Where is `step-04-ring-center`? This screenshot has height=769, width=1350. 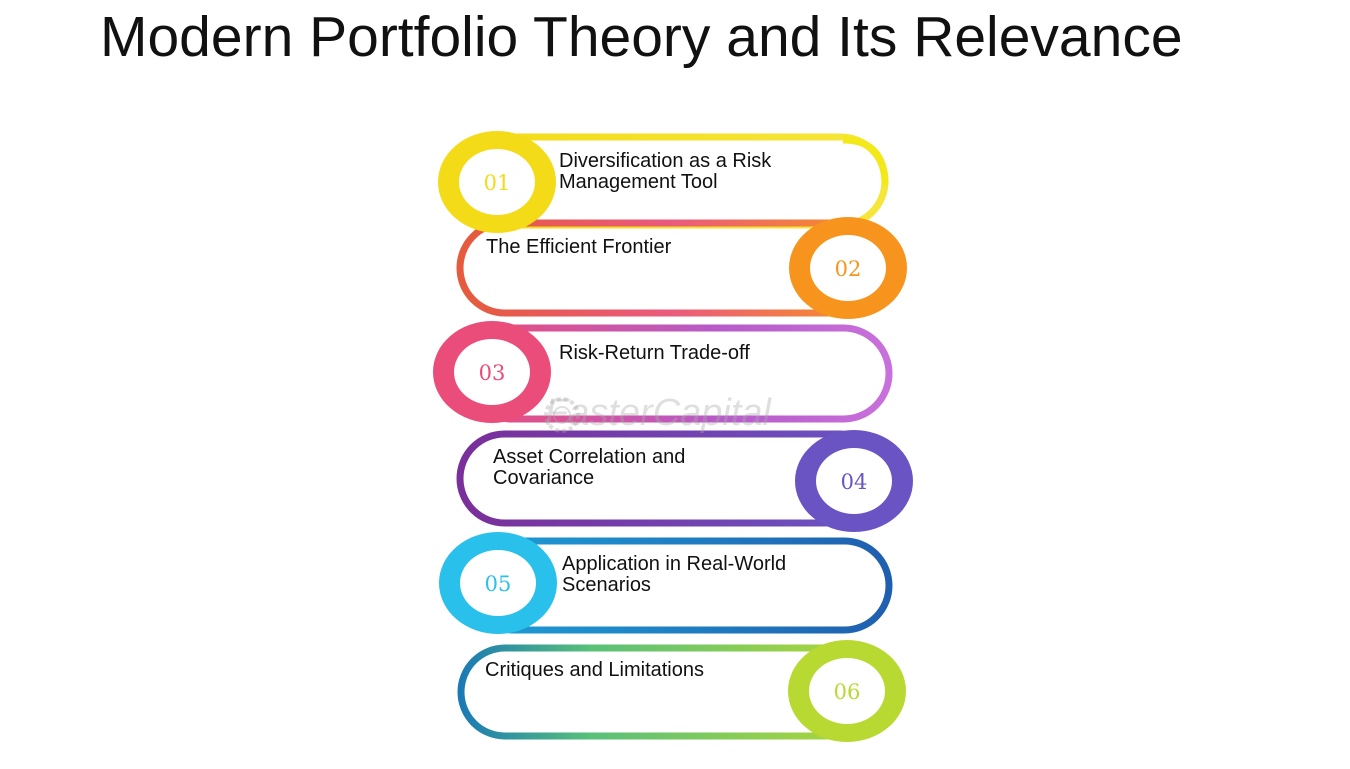 step-04-ring-center is located at coordinates (854, 481).